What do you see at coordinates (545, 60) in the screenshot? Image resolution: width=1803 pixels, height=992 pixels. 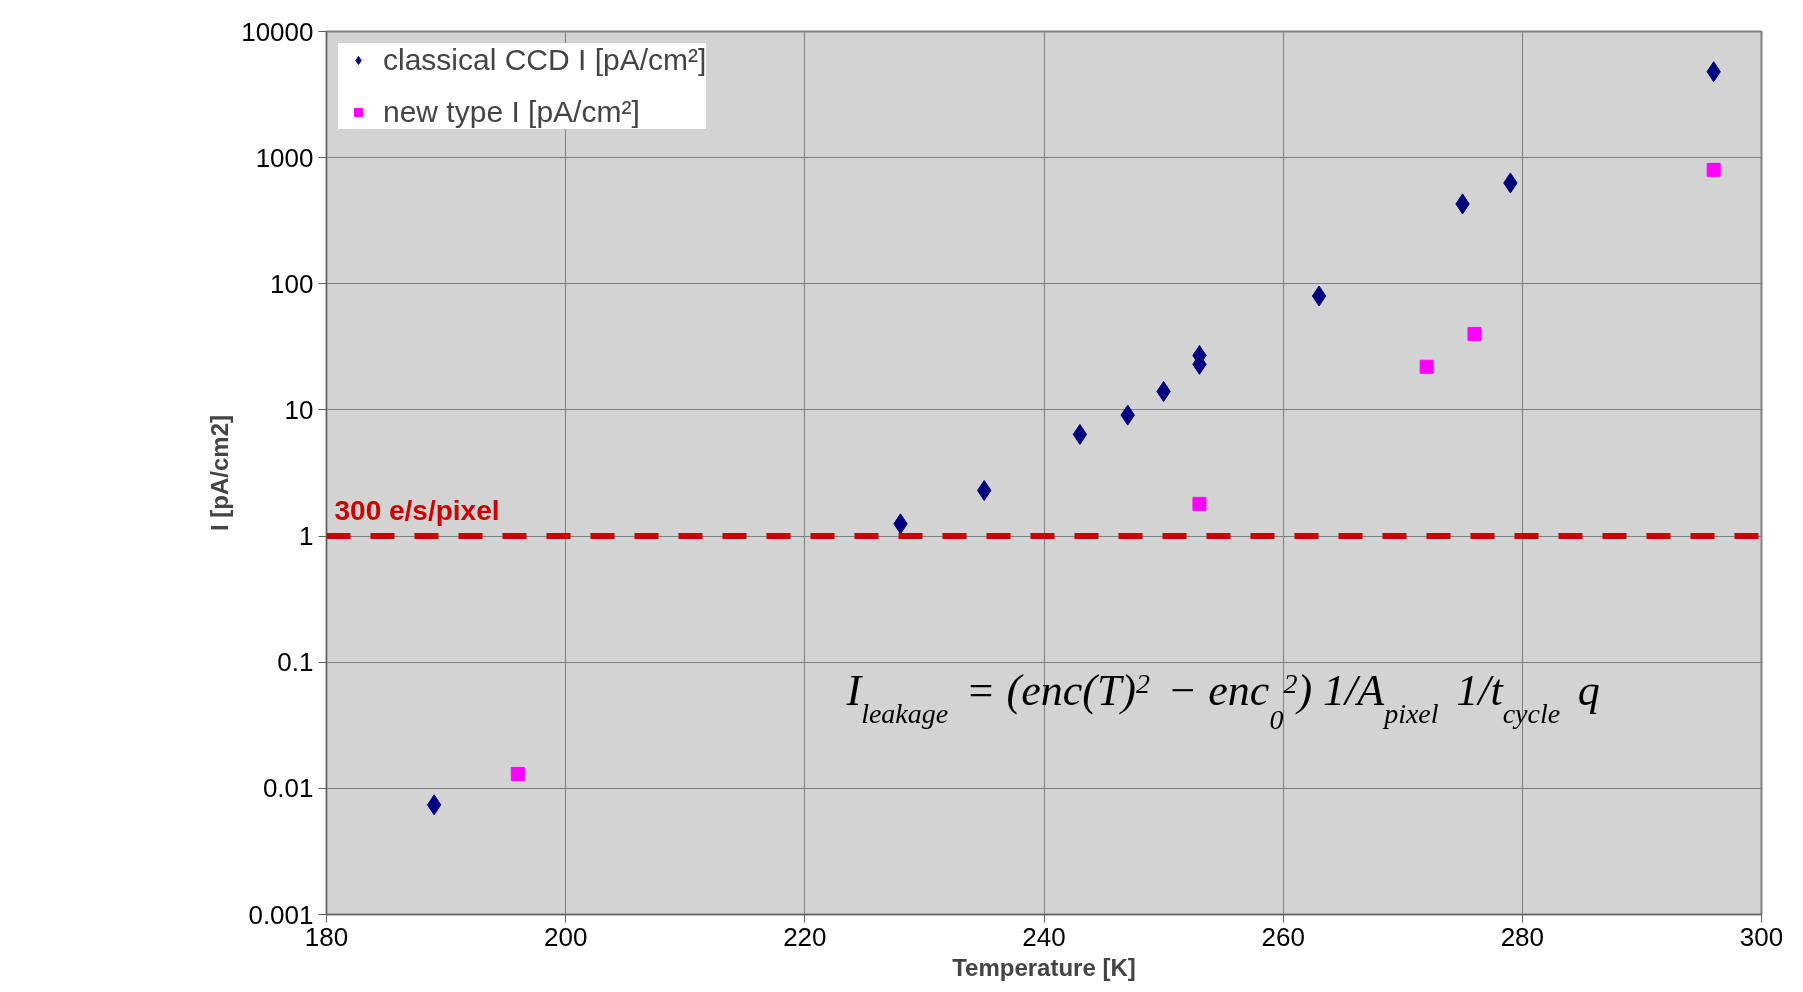 I see `legend-label: classical CCD I [pA/cm²]` at bounding box center [545, 60].